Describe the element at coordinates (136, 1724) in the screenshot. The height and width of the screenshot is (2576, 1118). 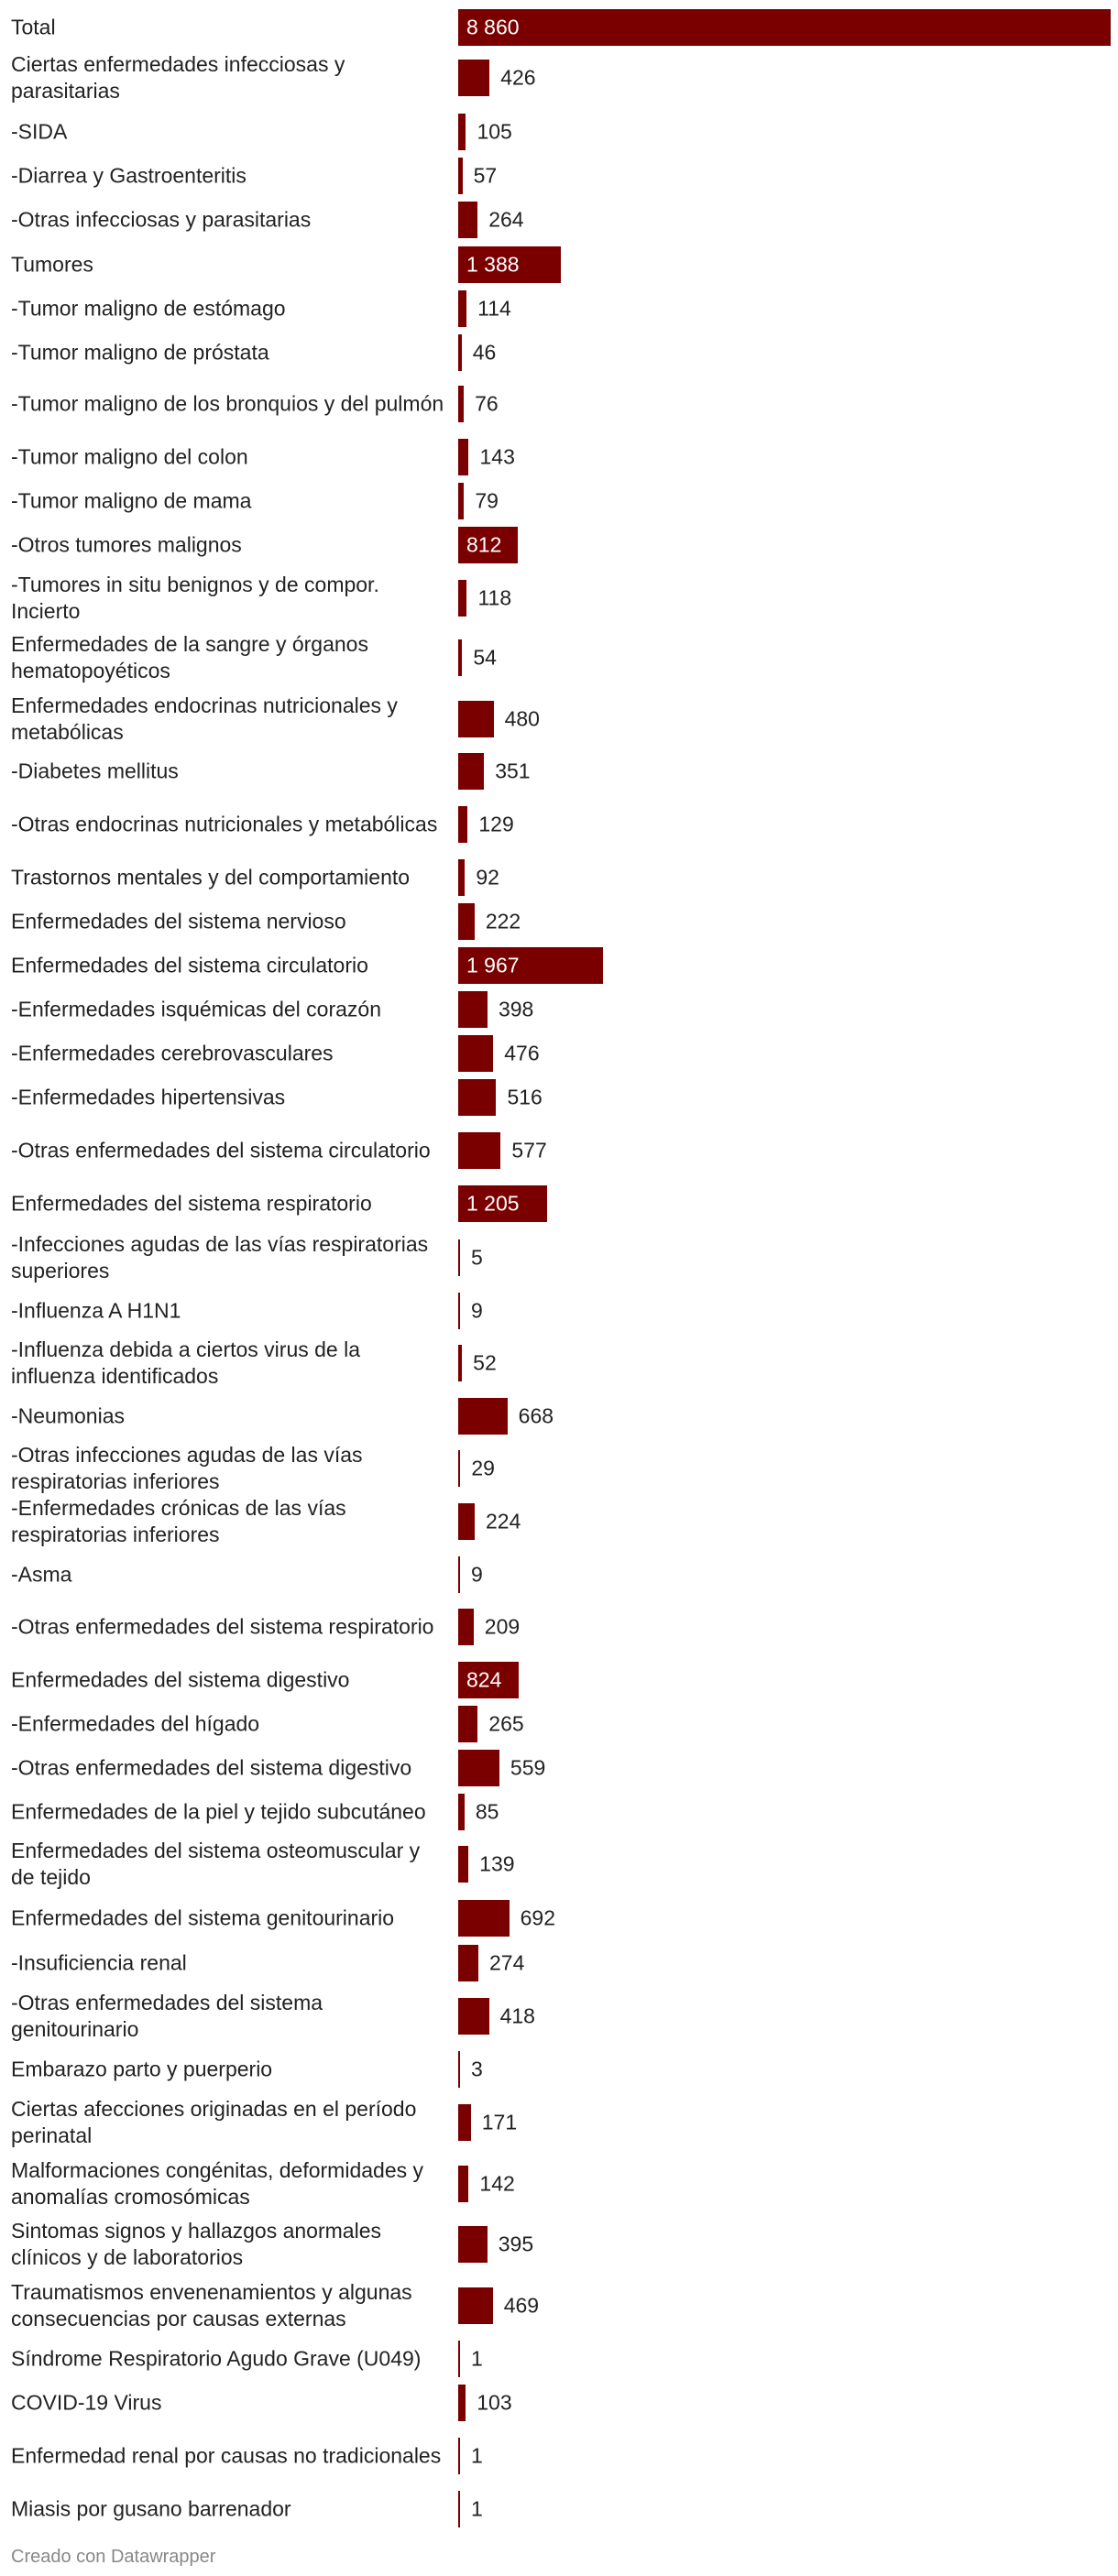
I see `category-label: -Enfermedades del hígado` at that location.